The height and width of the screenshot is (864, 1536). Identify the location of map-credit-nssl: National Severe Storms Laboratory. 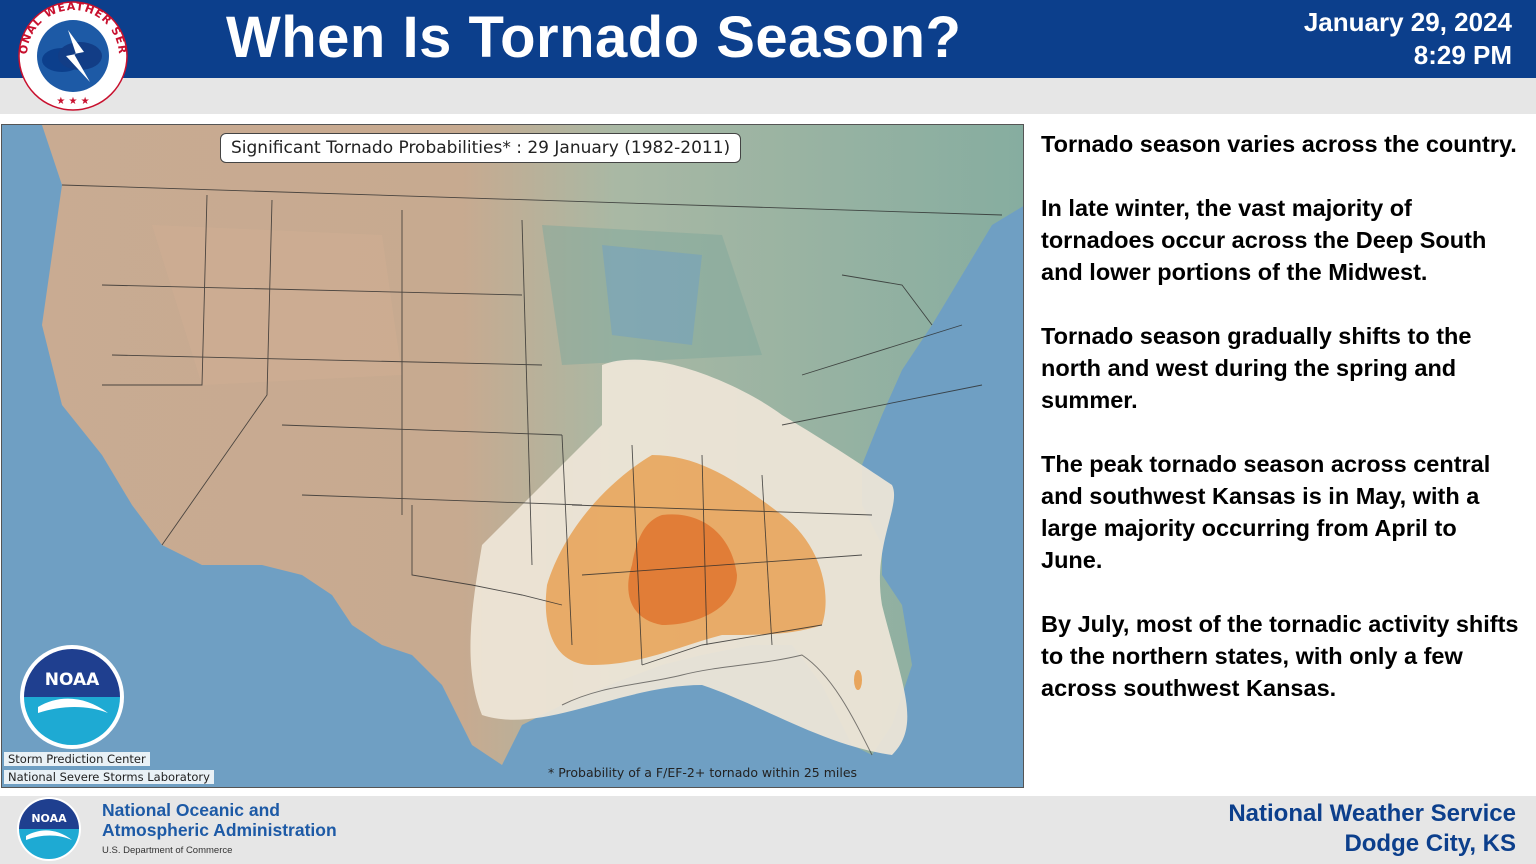
(109, 777).